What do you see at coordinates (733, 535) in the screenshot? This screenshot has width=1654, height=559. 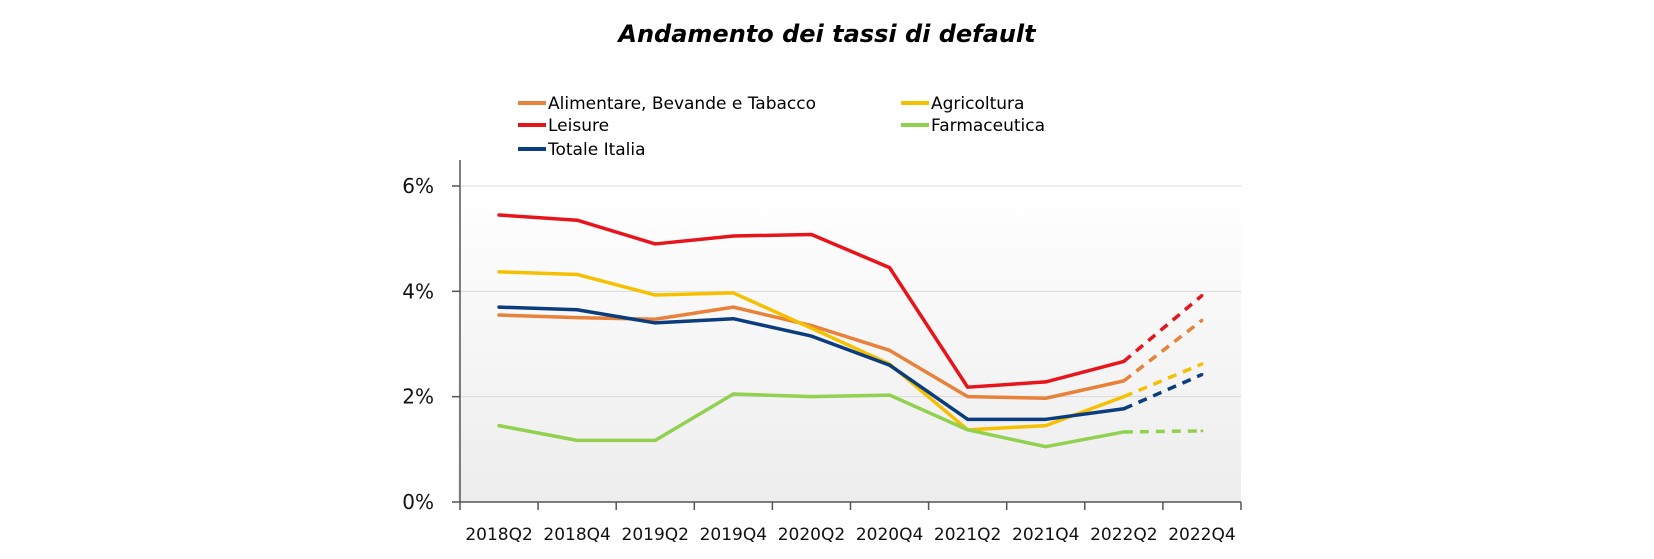 I see `x-tick-label: 2019Q4` at bounding box center [733, 535].